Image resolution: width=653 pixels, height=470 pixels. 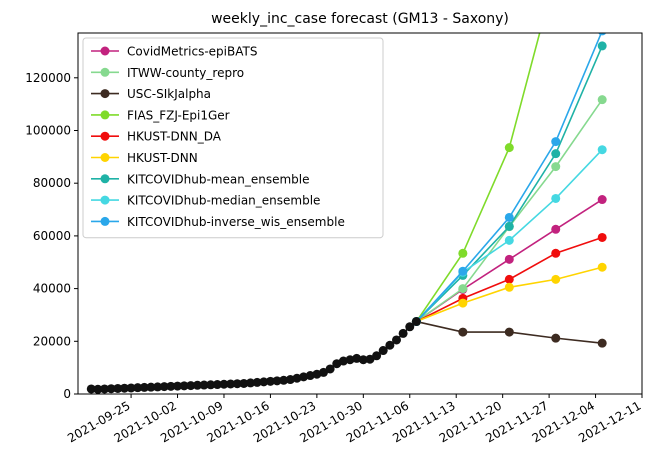 What do you see at coordinates (174, 137) in the screenshot?
I see `legend-label: HKUST-DNN_DA` at bounding box center [174, 137].